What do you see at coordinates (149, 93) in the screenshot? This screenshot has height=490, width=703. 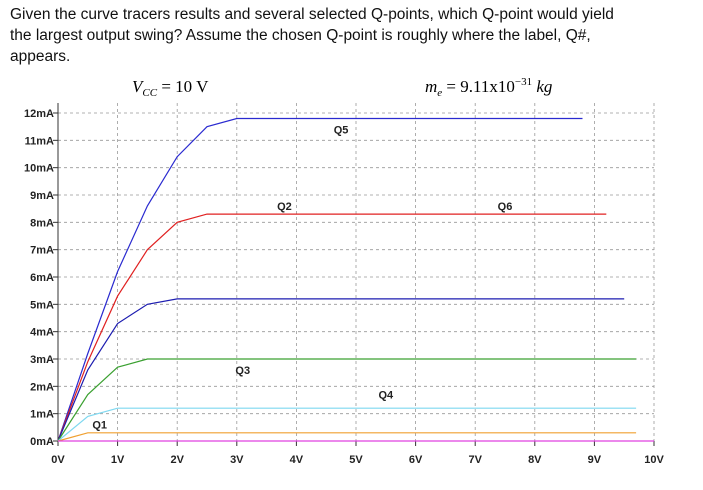 I see `vcc-sub: CC` at bounding box center [149, 93].